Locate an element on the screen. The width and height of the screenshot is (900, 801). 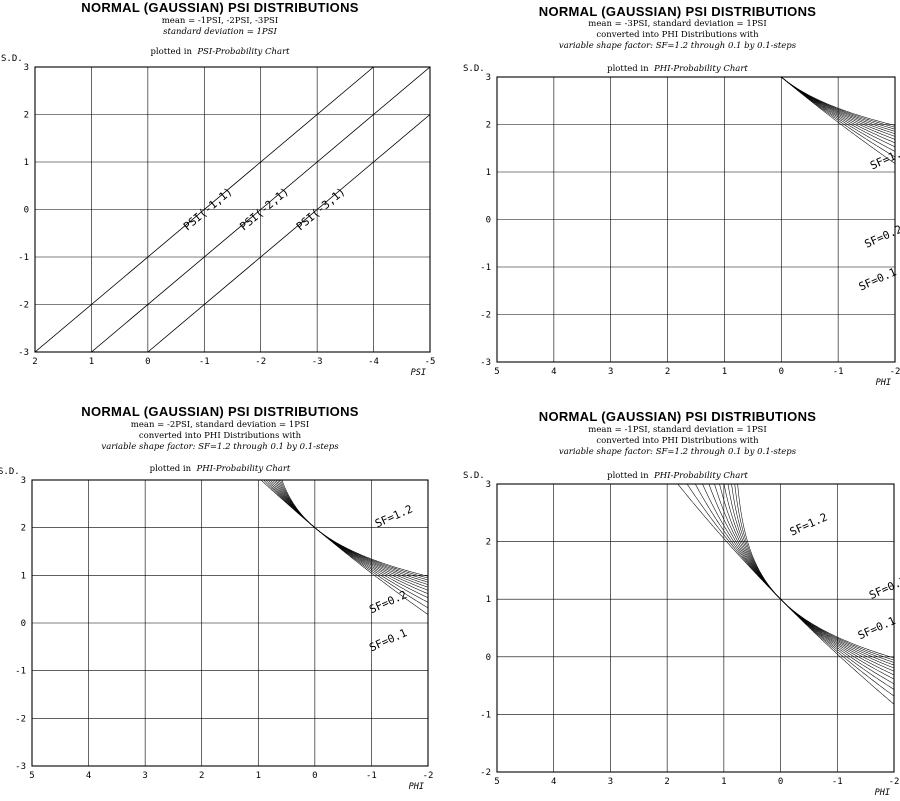
chart-subtitle: mean = -1PSI, standard deviation = 1PSI is located at coordinates (677, 430).